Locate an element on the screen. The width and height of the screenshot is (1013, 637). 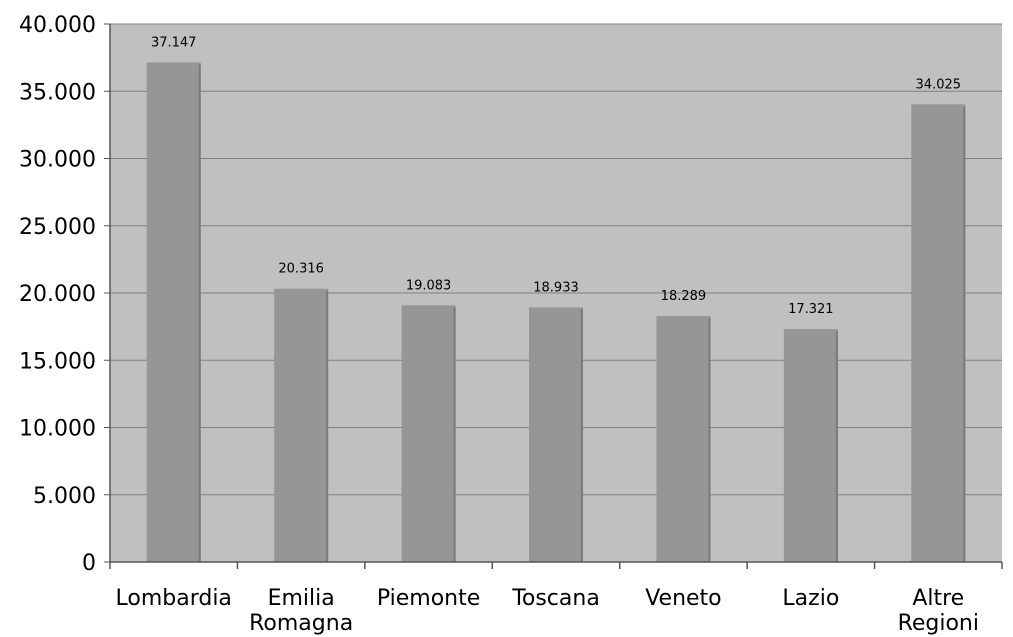
x-category-label: Piemonte is located at coordinates (428, 598).